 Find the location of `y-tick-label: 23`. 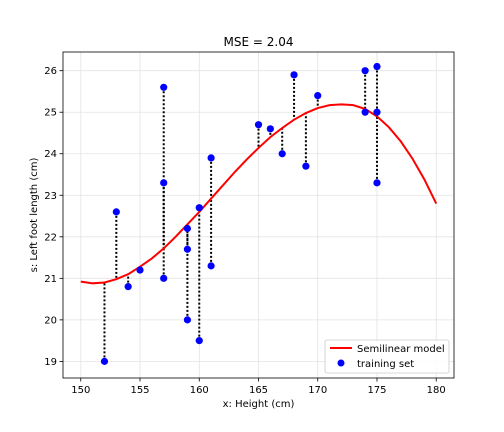

y-tick-label: 23 is located at coordinates (50, 196).